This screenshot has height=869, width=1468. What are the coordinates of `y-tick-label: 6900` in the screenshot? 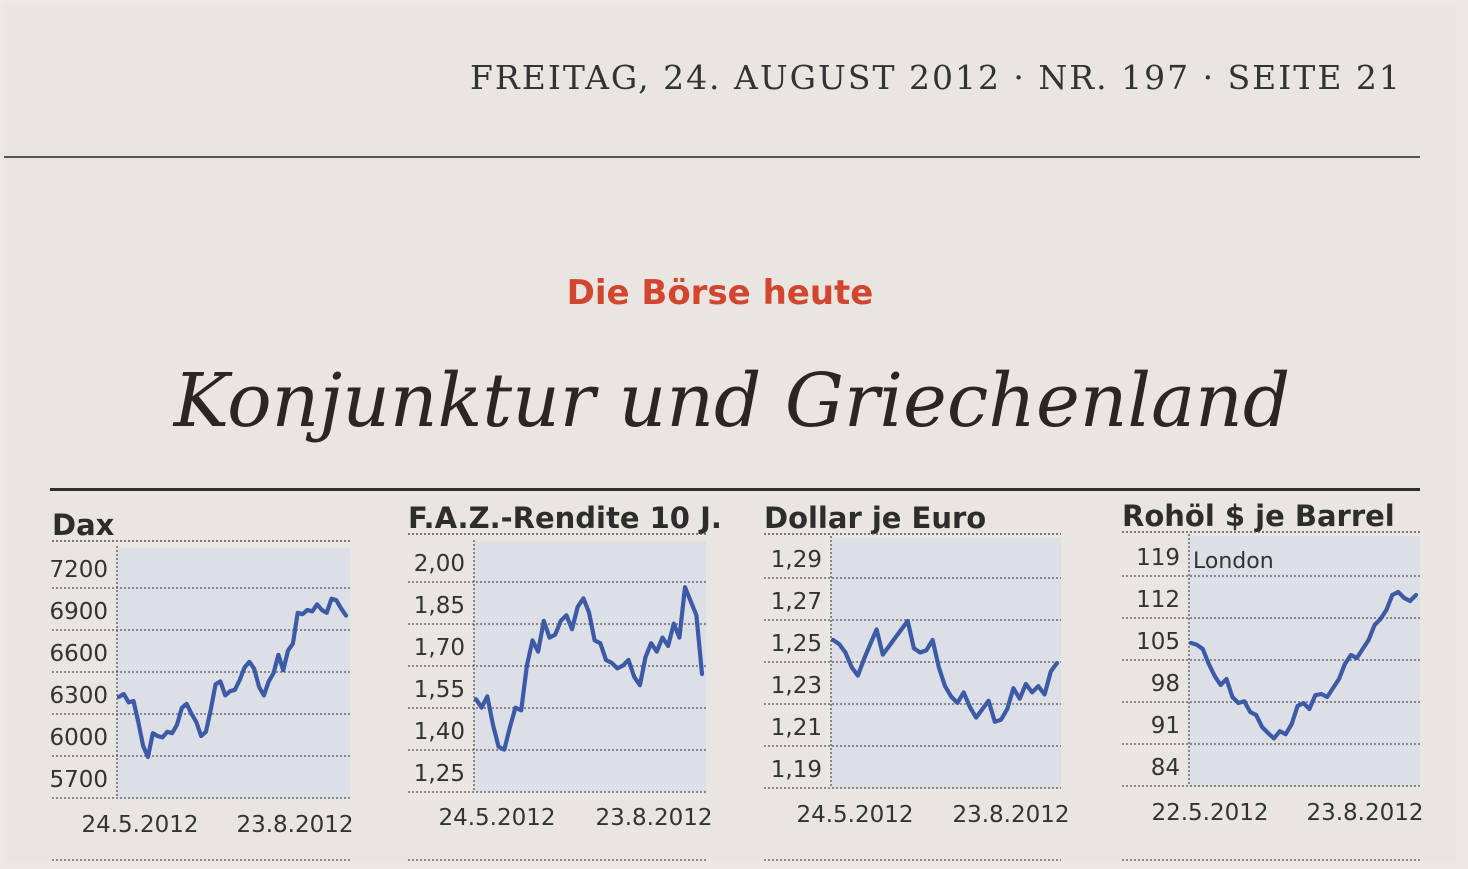 It's located at (78, 612).